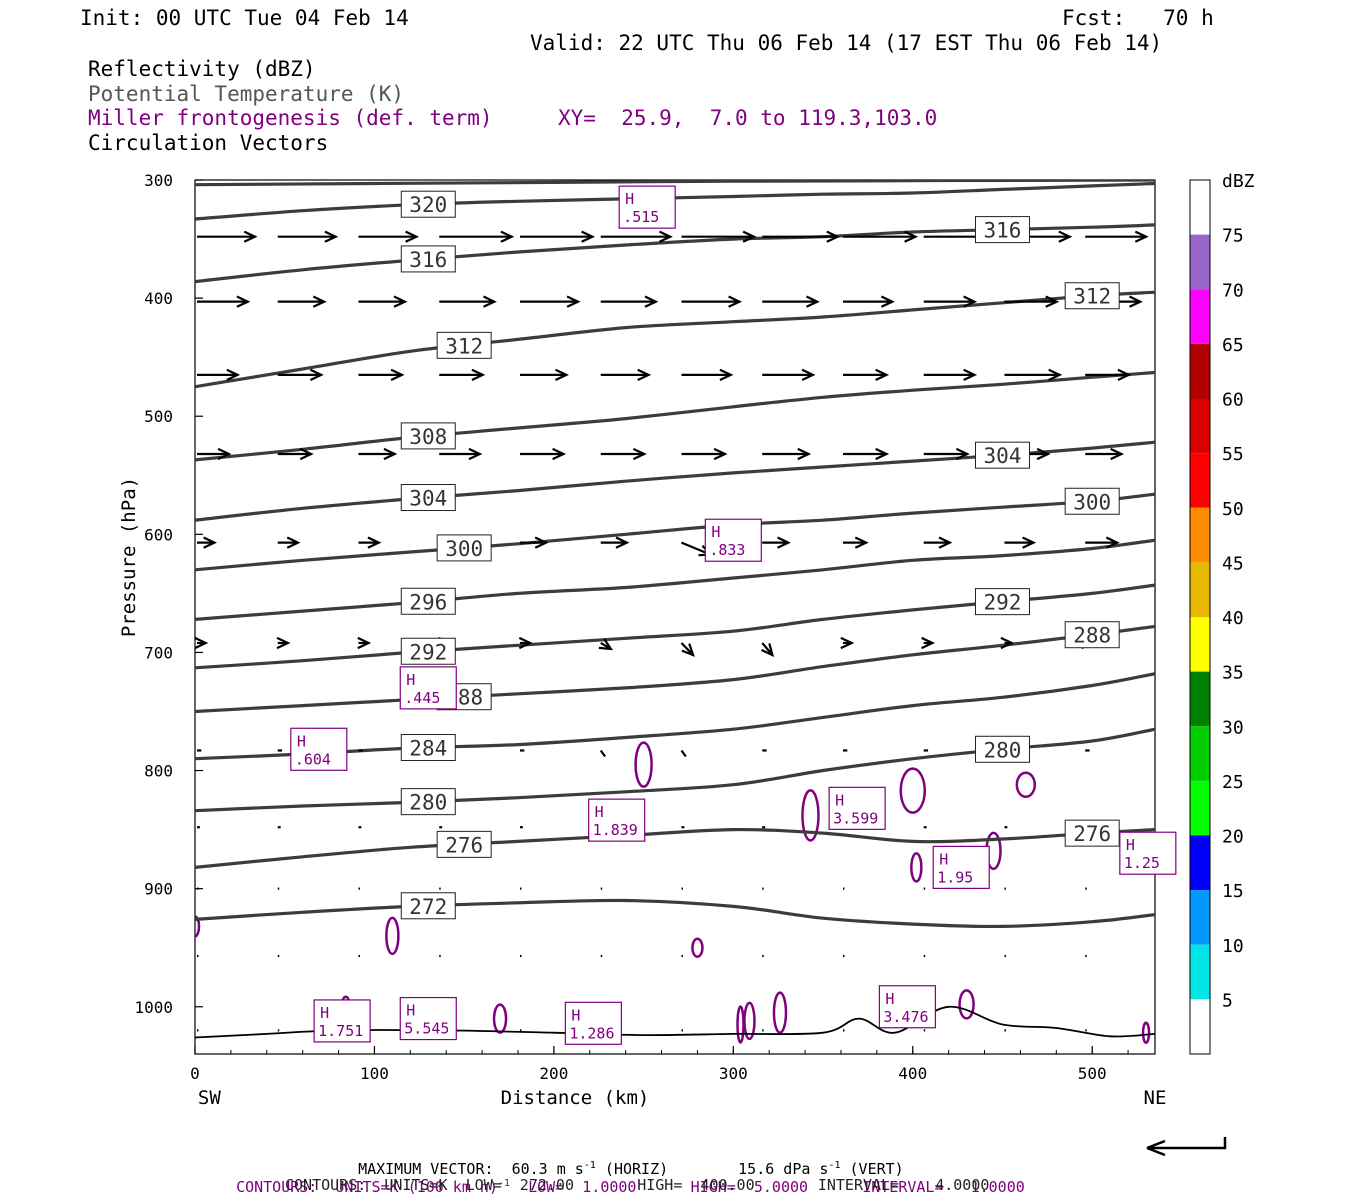 This screenshot has height=1200, width=1350. Describe the element at coordinates (632, 1169) in the screenshot. I see `max-vector-horiz-tail: (HORIZ)` at that location.